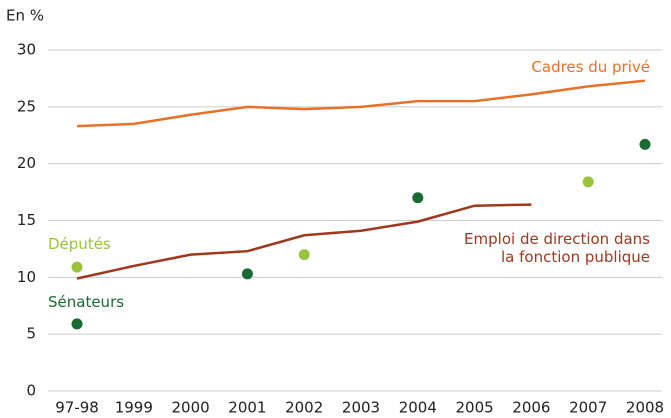  Describe the element at coordinates (134, 408) in the screenshot. I see `x-tick-label: 1999` at that location.